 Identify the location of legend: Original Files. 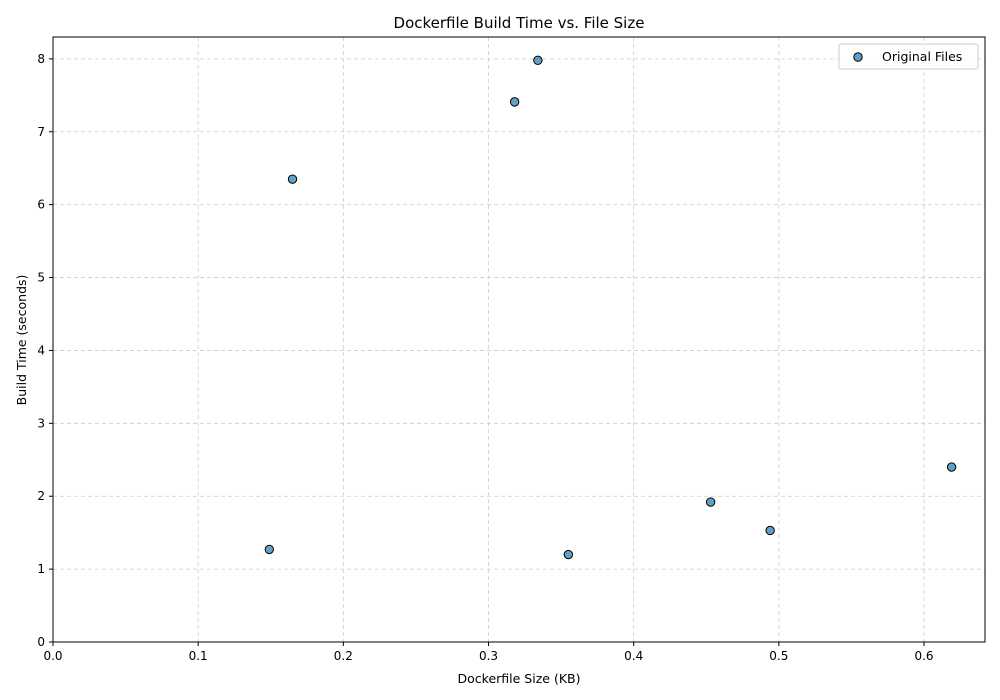
(908, 56).